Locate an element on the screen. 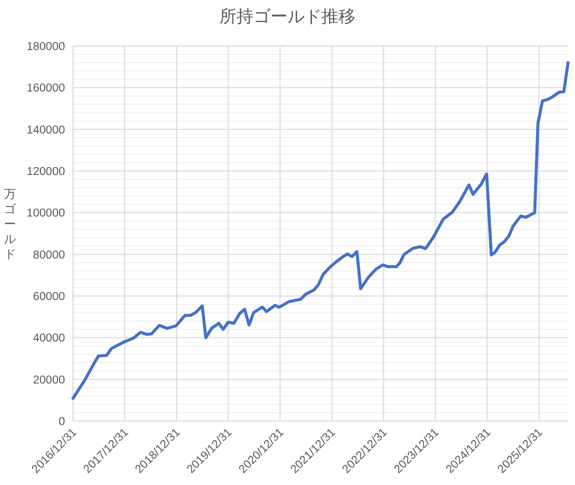 The height and width of the screenshot is (485, 575). y-axis-title: 万ゴールド is located at coordinates (10, 224).